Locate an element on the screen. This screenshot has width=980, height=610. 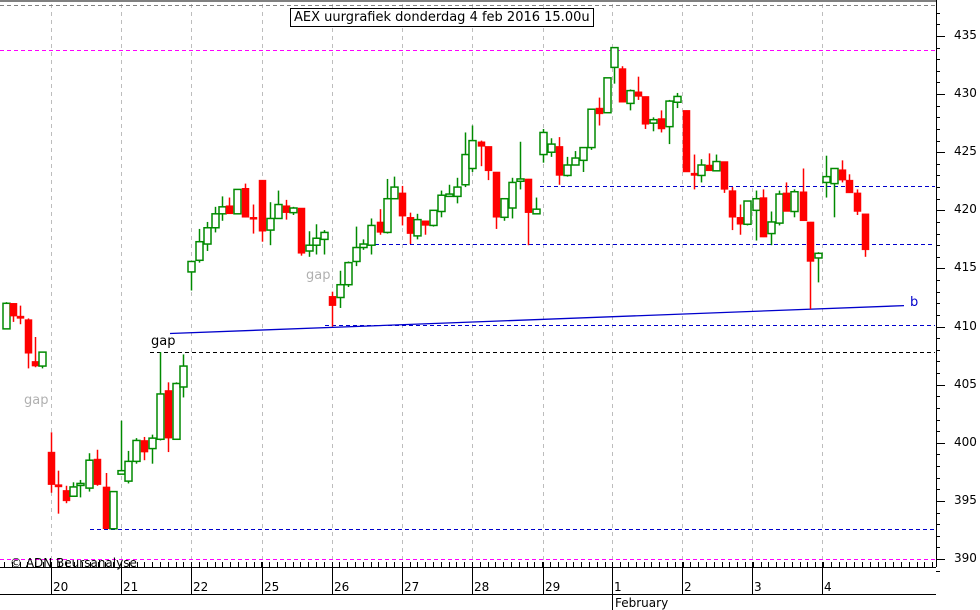
copyright-text: © ADN Beursanalyse is located at coordinates (73, 563).